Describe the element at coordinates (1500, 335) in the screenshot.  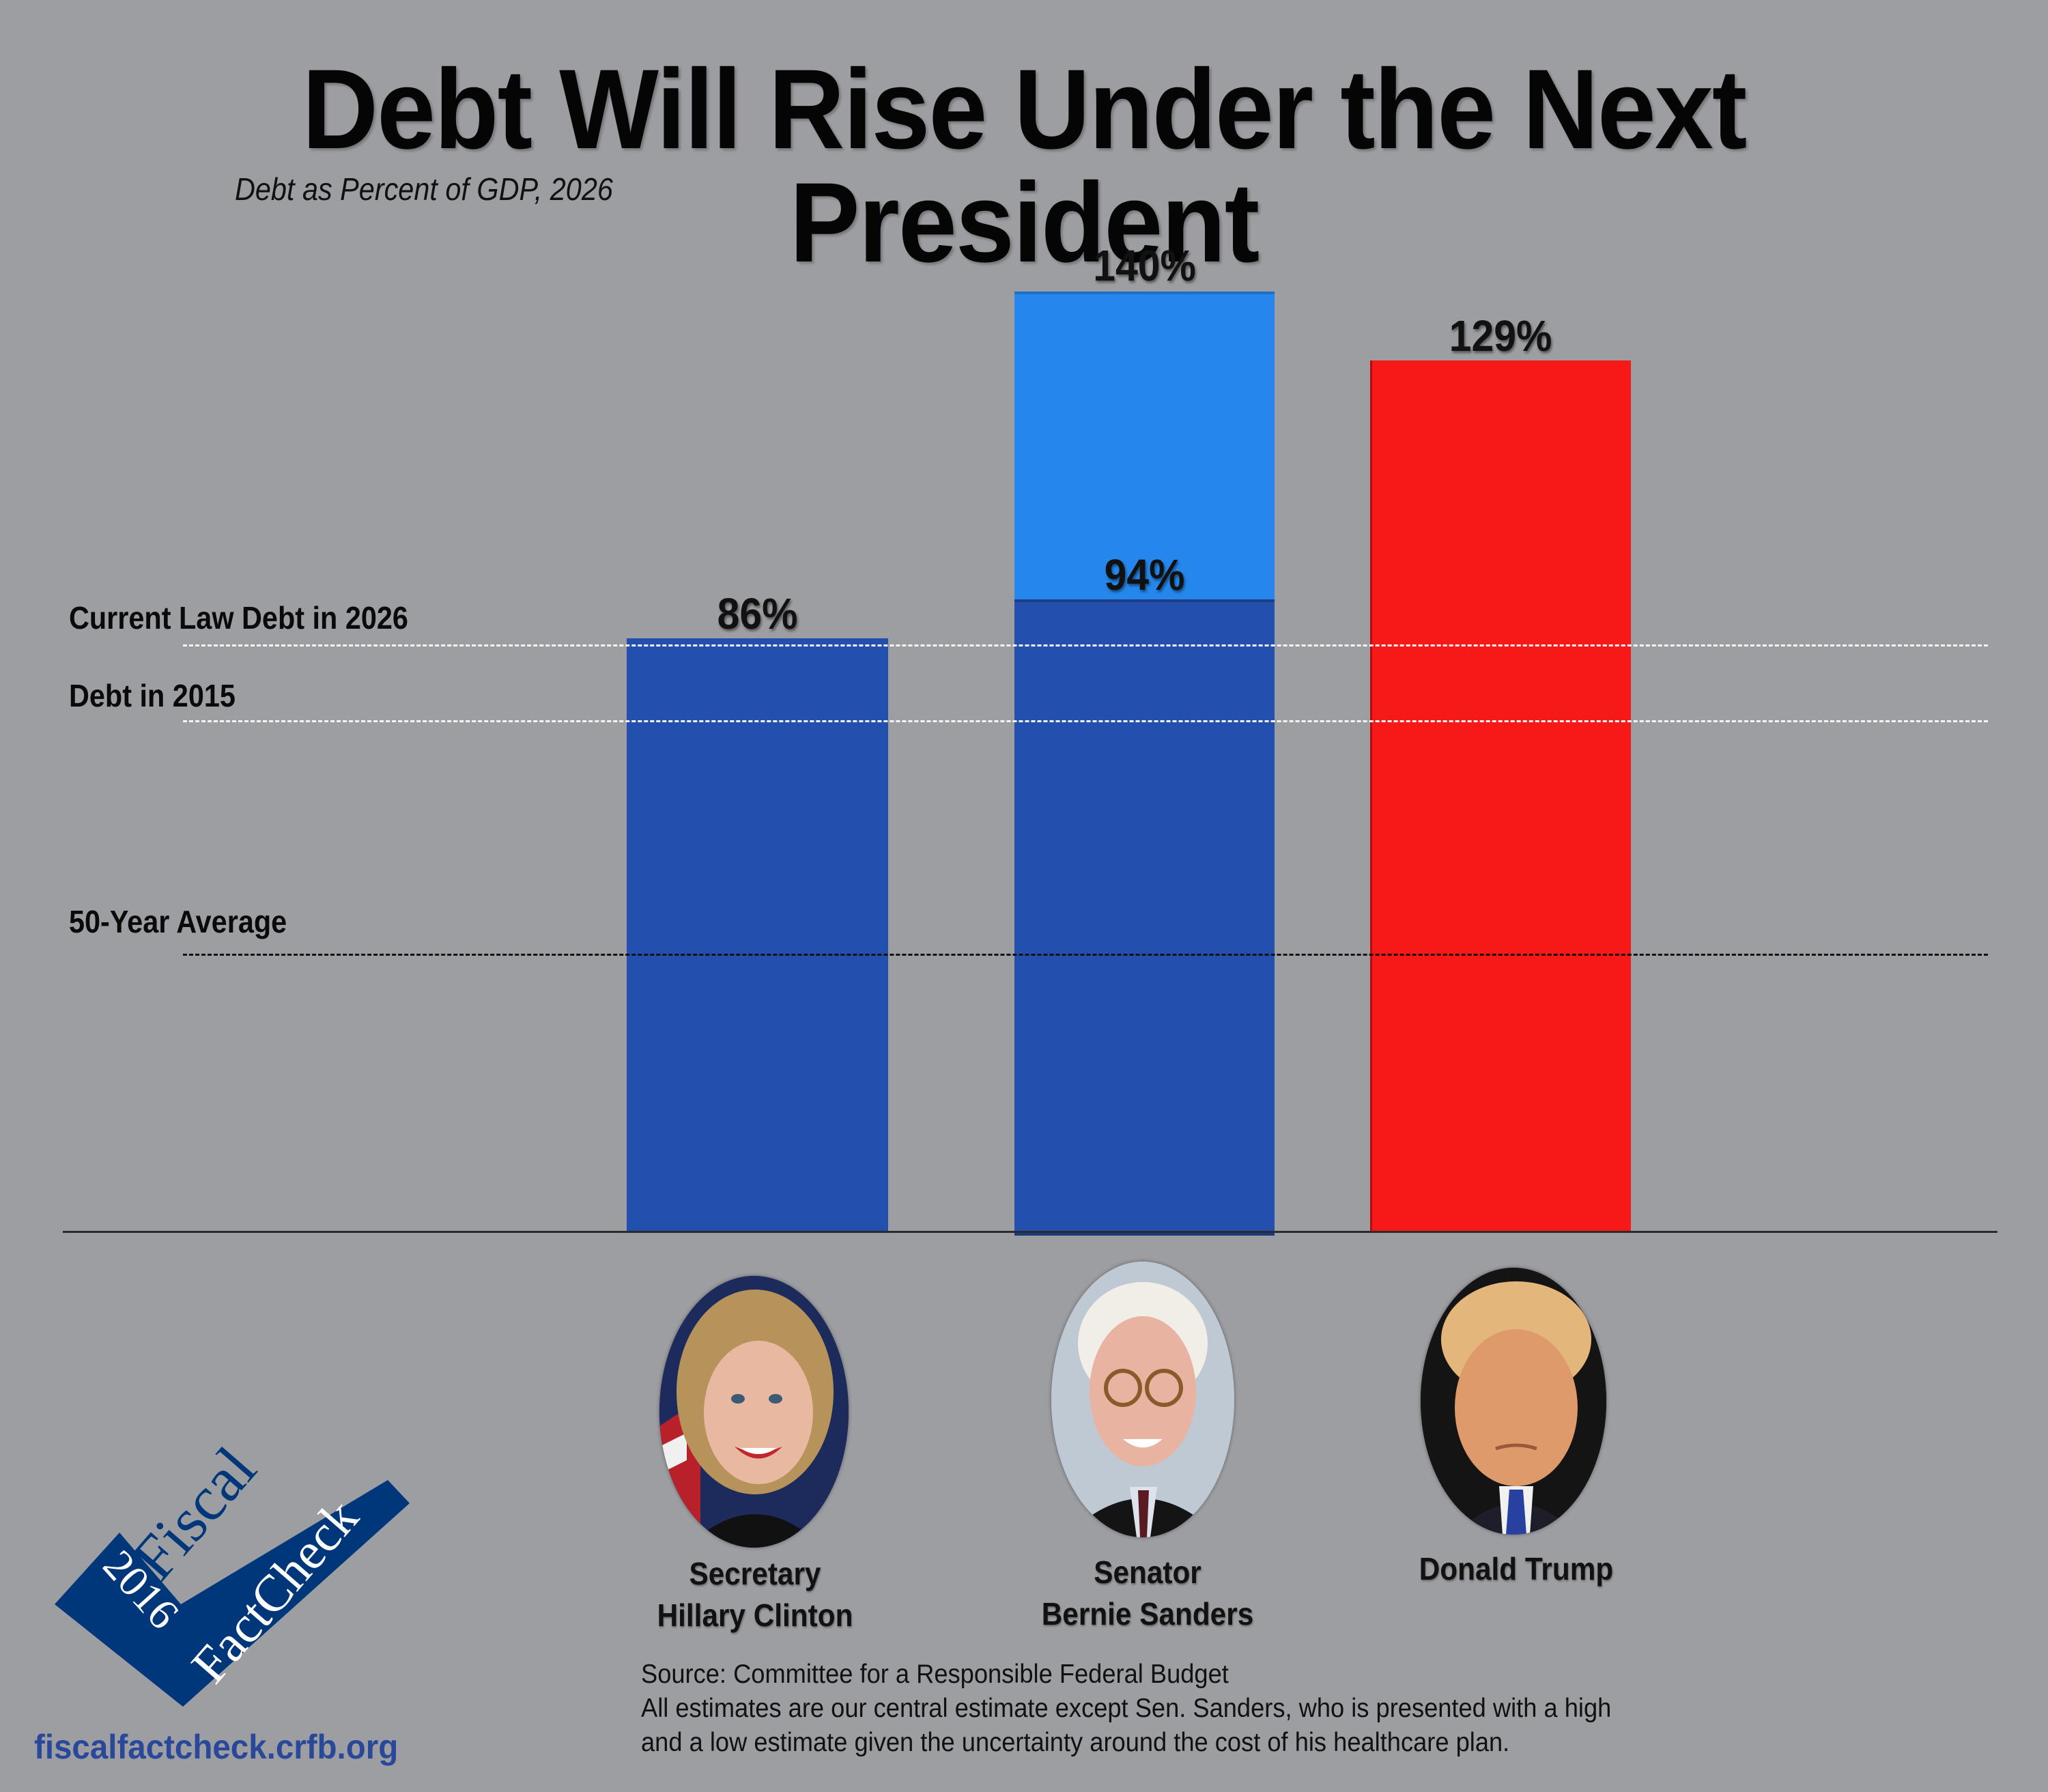
I see `bar-value-trump: 129%` at that location.